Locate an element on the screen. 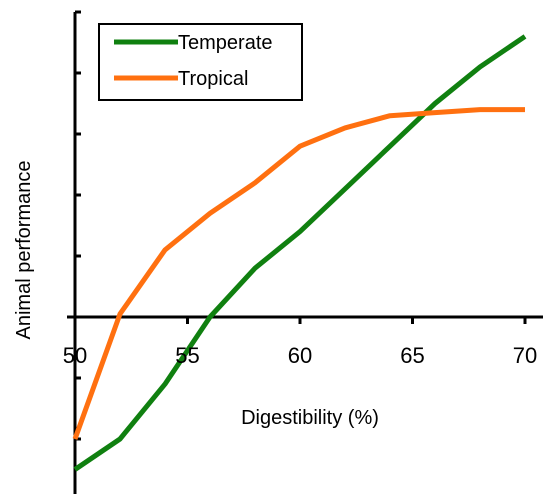  legend: Temperate Tropical is located at coordinates (200, 62).